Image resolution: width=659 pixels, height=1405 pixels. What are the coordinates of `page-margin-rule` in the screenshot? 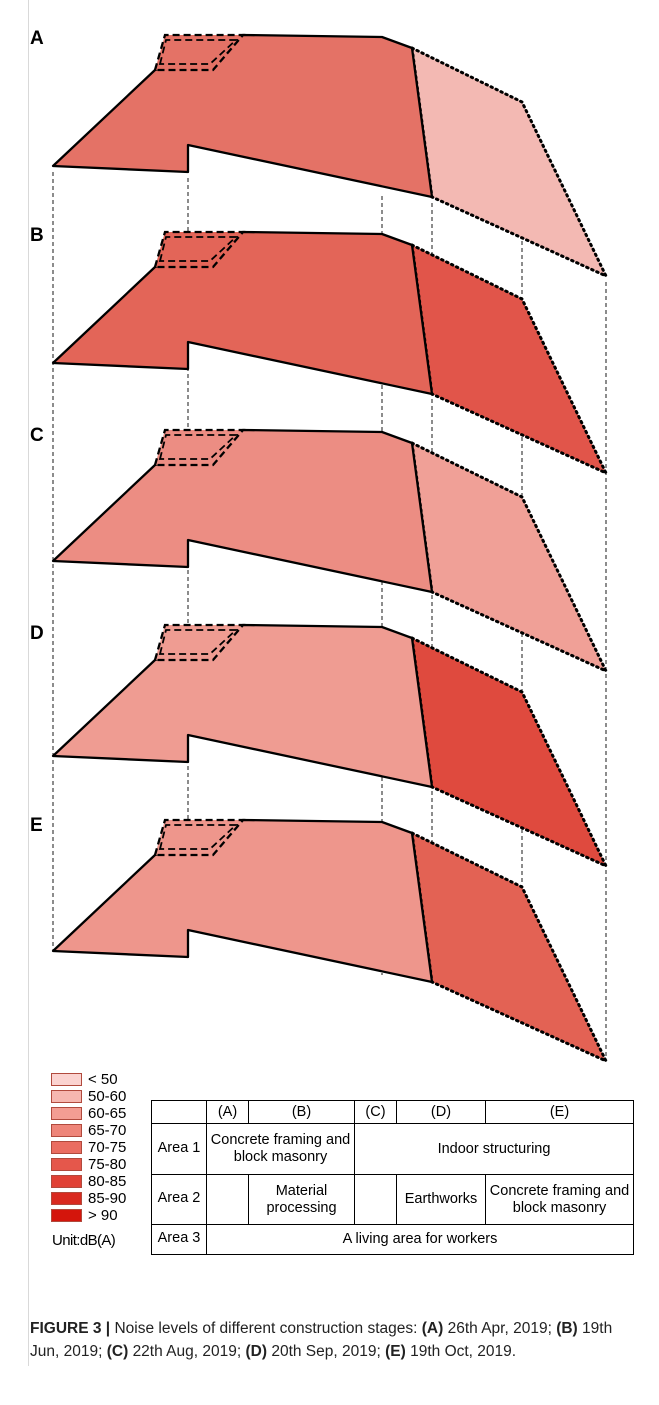 It's located at (28, 683).